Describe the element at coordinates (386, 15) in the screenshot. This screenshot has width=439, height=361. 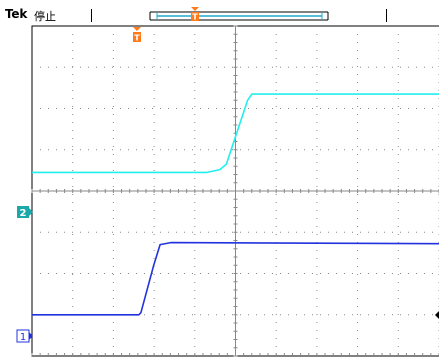
I see `header-divider-right` at that location.